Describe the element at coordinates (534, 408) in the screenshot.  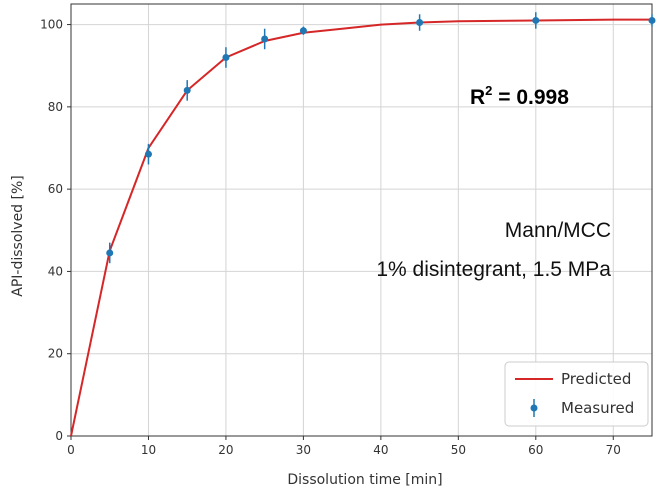
I see `legend-measured-marker` at that location.